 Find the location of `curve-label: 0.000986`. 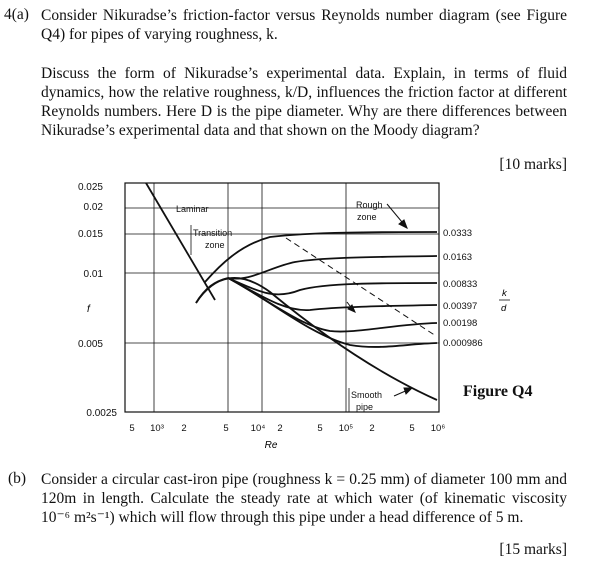

curve-label: 0.000986 is located at coordinates (463, 343).